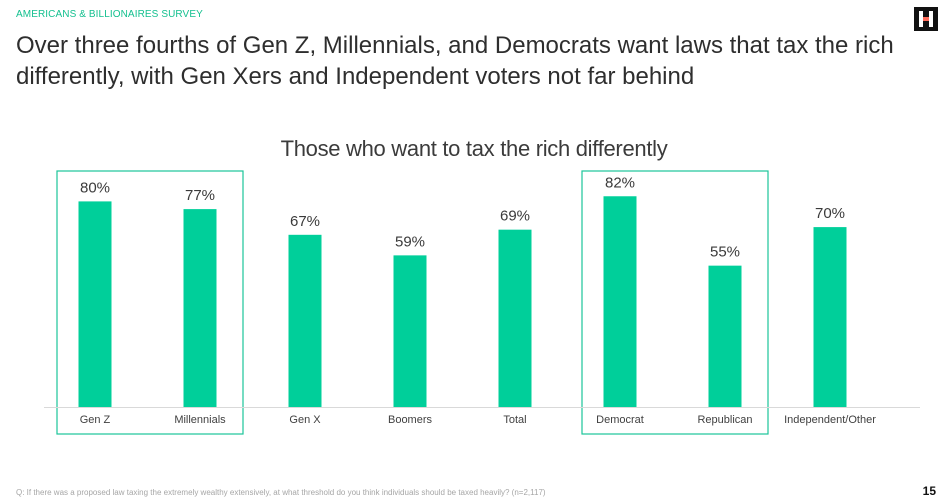  I want to click on x-tick-label: Boomers, so click(410, 420).